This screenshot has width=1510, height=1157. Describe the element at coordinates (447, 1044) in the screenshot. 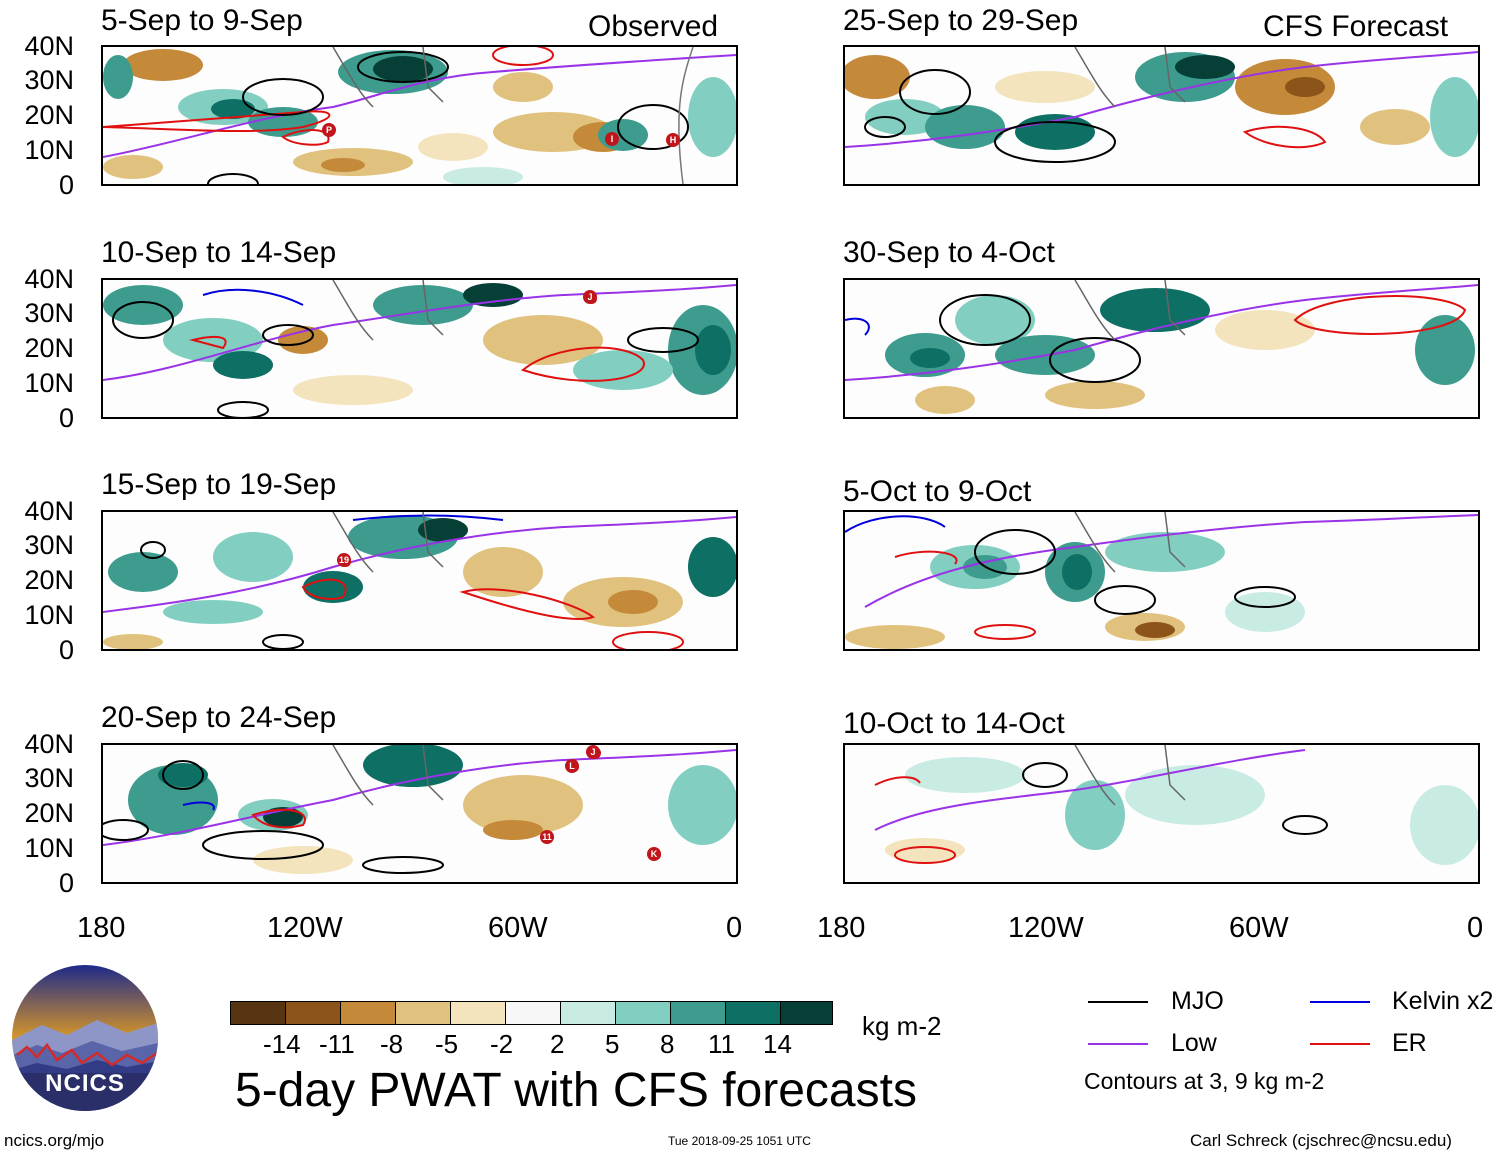

I see `colorbar-tick: -5` at that location.